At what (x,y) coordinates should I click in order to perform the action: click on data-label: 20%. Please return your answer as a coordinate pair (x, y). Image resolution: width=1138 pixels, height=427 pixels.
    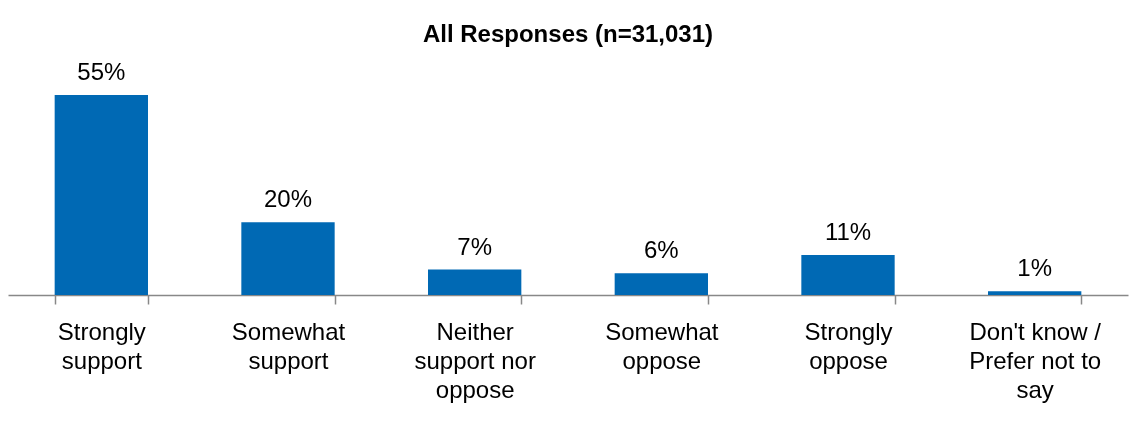
    Looking at the image, I should click on (288, 199).